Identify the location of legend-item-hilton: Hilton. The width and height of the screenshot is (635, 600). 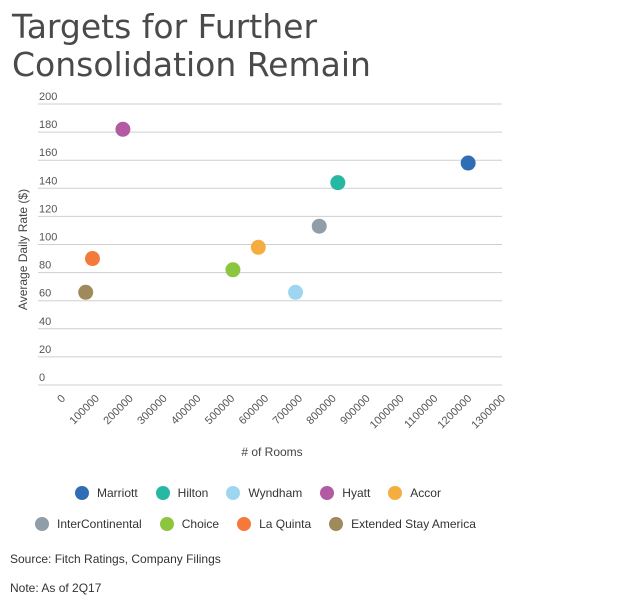
(182, 493).